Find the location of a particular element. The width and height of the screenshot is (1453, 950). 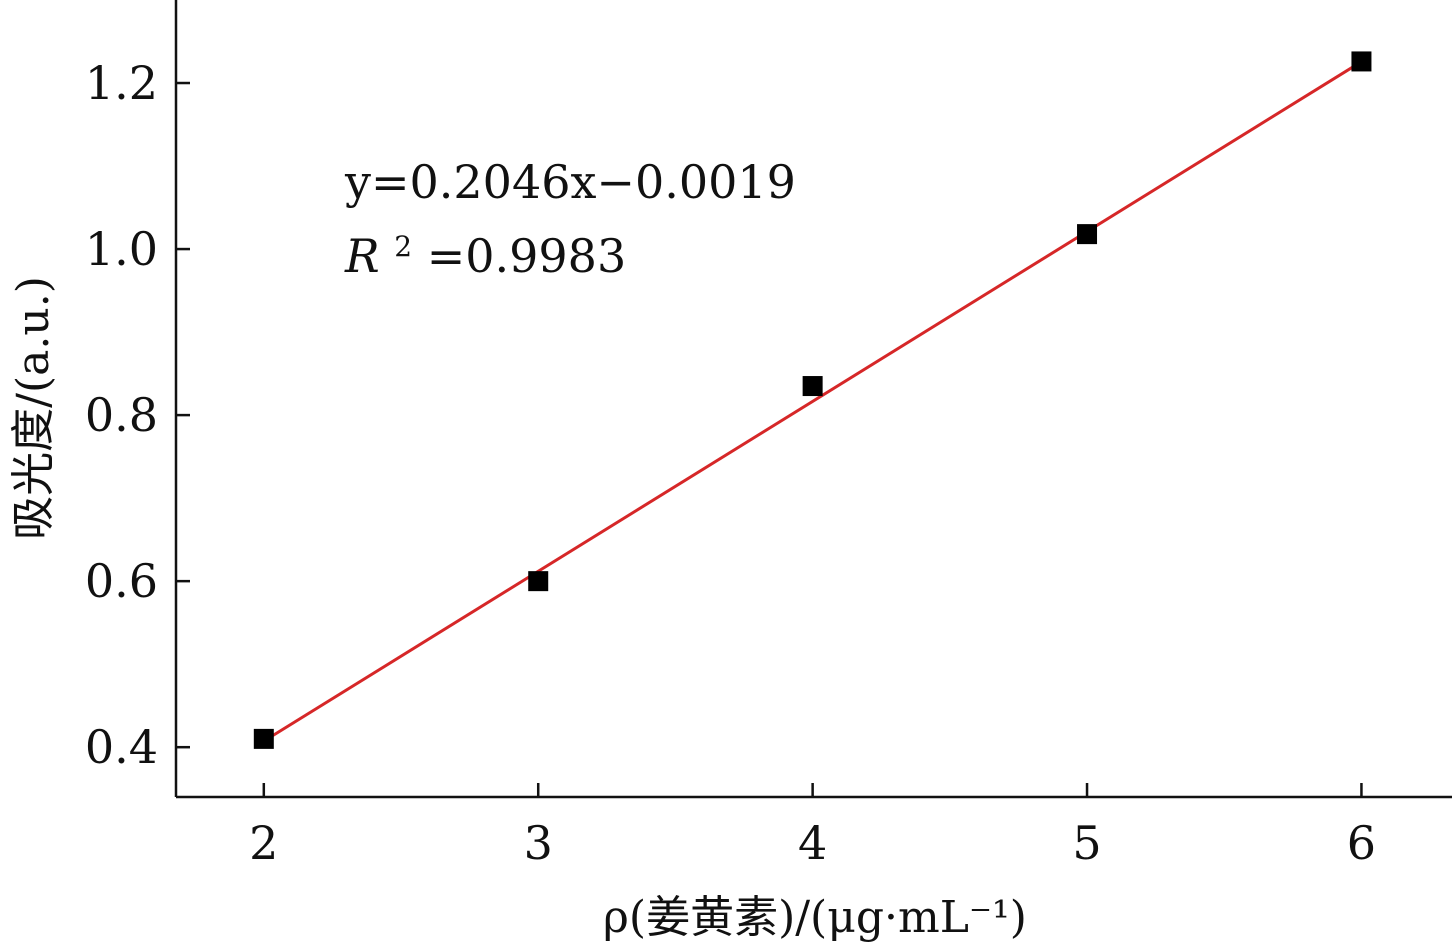

regression-equation: y=0.2046x−0.0019 is located at coordinates (570, 182).